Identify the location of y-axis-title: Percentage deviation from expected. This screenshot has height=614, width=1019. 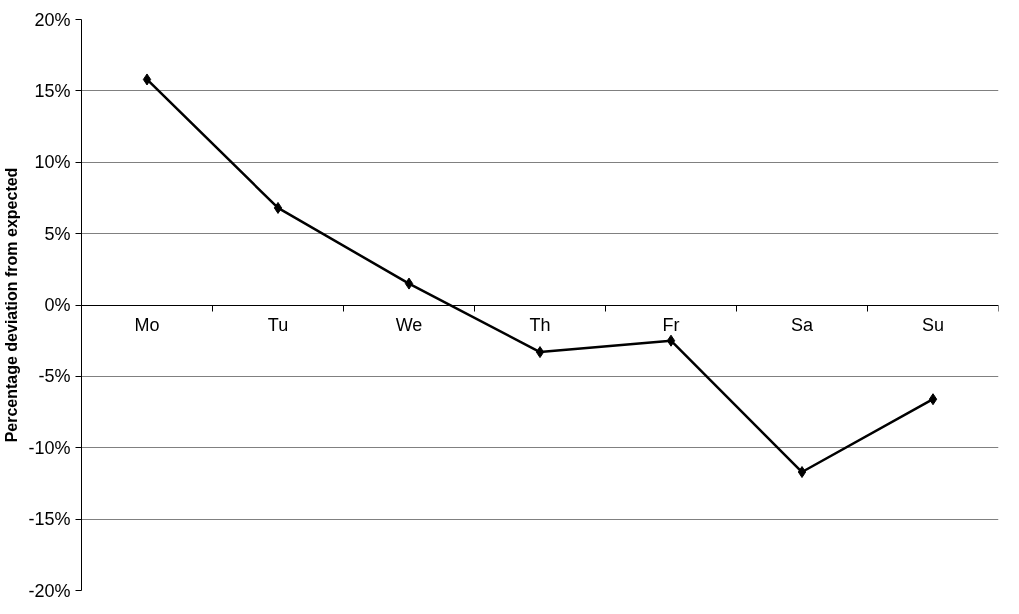
(12, 305).